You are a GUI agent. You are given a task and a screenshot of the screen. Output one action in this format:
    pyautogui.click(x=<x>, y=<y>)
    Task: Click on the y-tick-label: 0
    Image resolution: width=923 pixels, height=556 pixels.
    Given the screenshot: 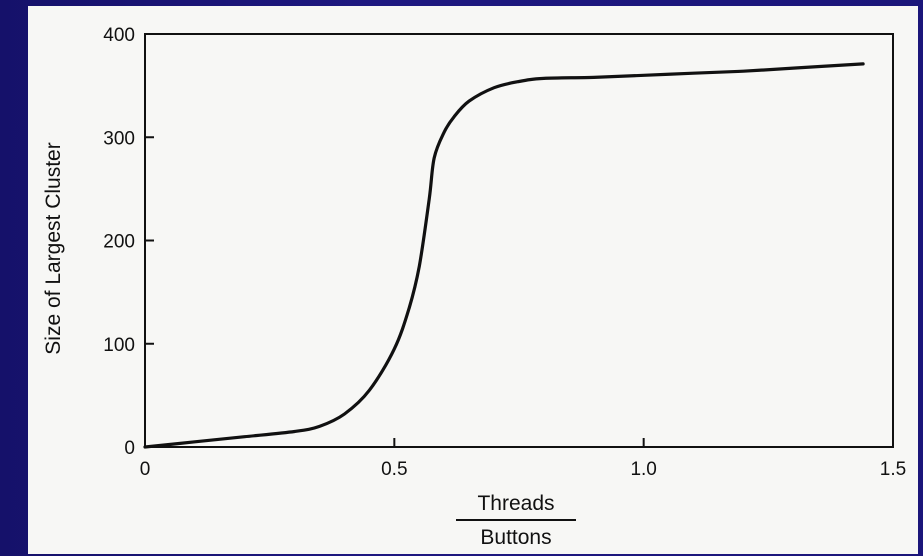 What is the action you would take?
    pyautogui.click(x=129, y=448)
    